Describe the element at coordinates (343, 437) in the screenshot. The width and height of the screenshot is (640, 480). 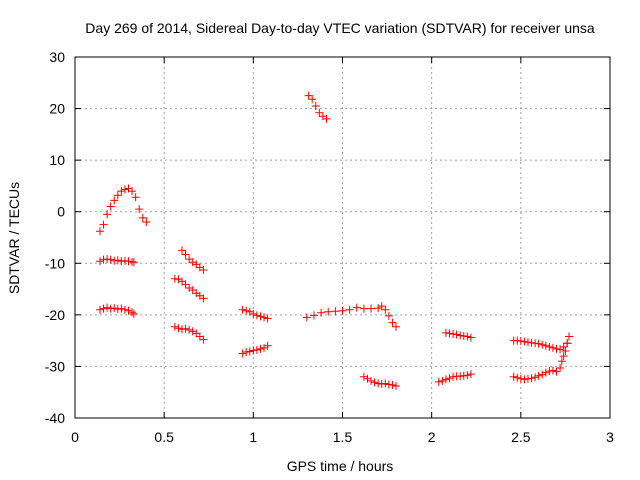
I see `x-tick-label: 1.5` at that location.